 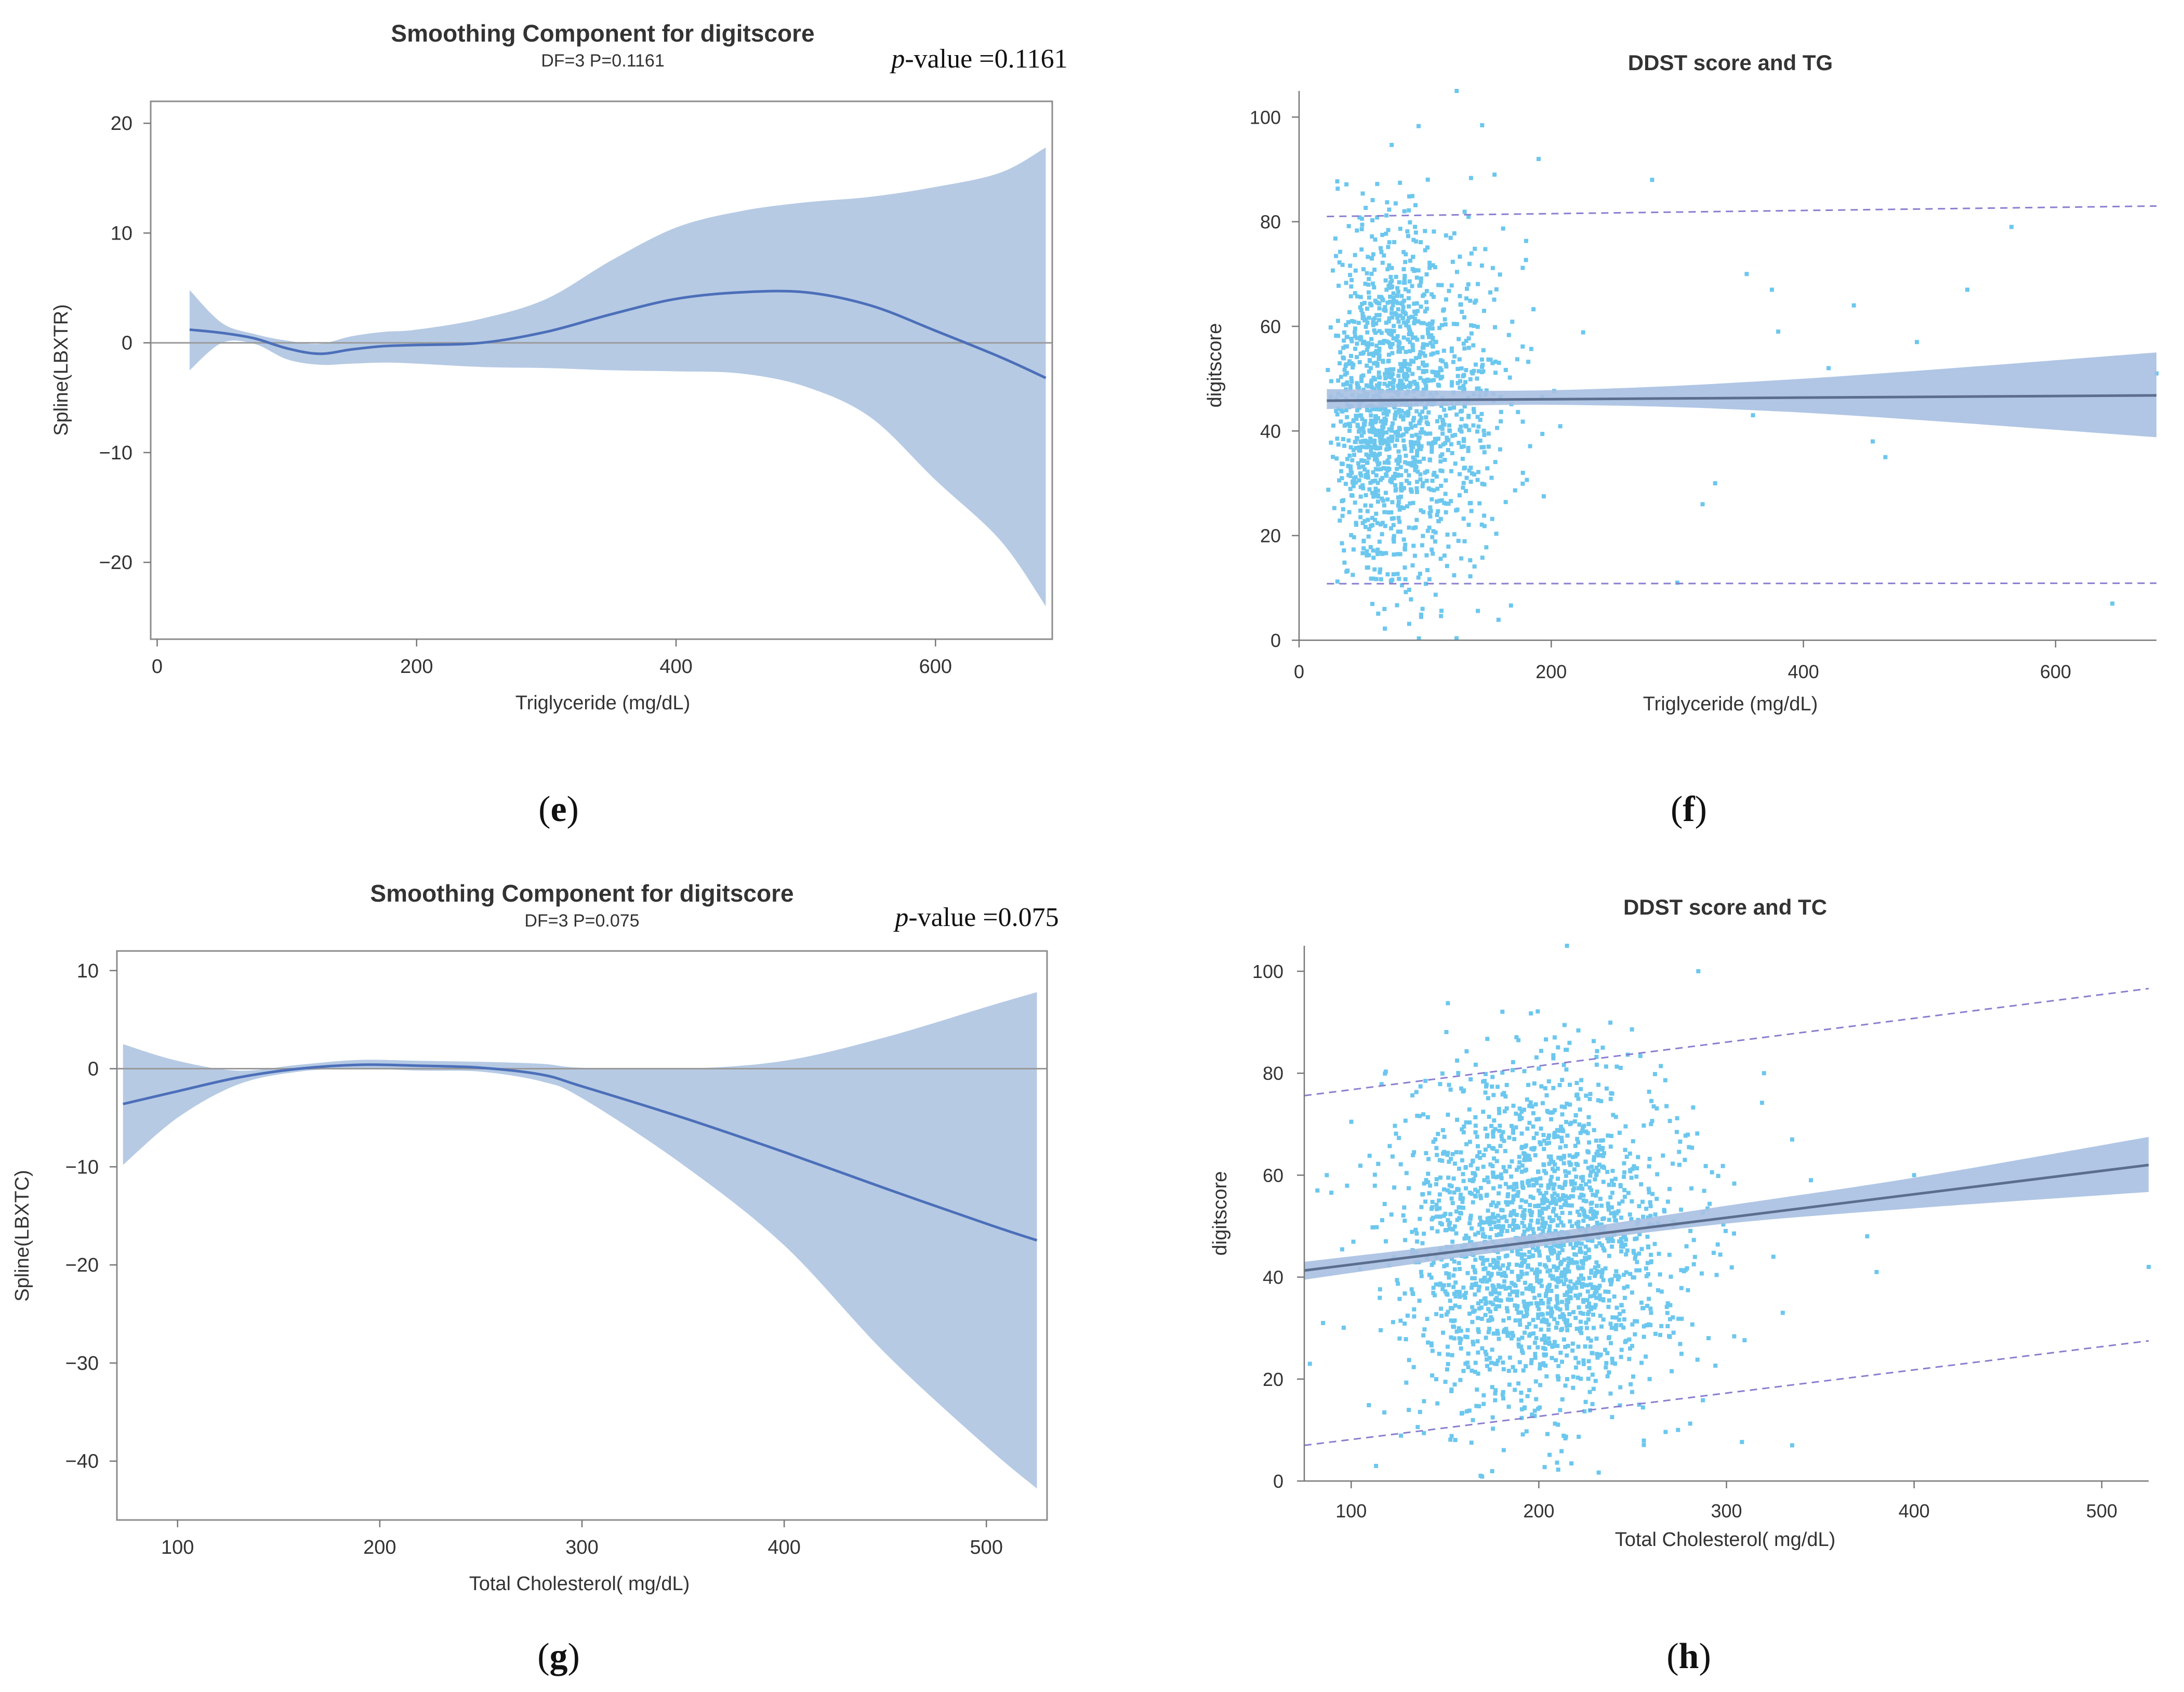 I want to click on panel-label-close: ), so click(x=1701, y=809).